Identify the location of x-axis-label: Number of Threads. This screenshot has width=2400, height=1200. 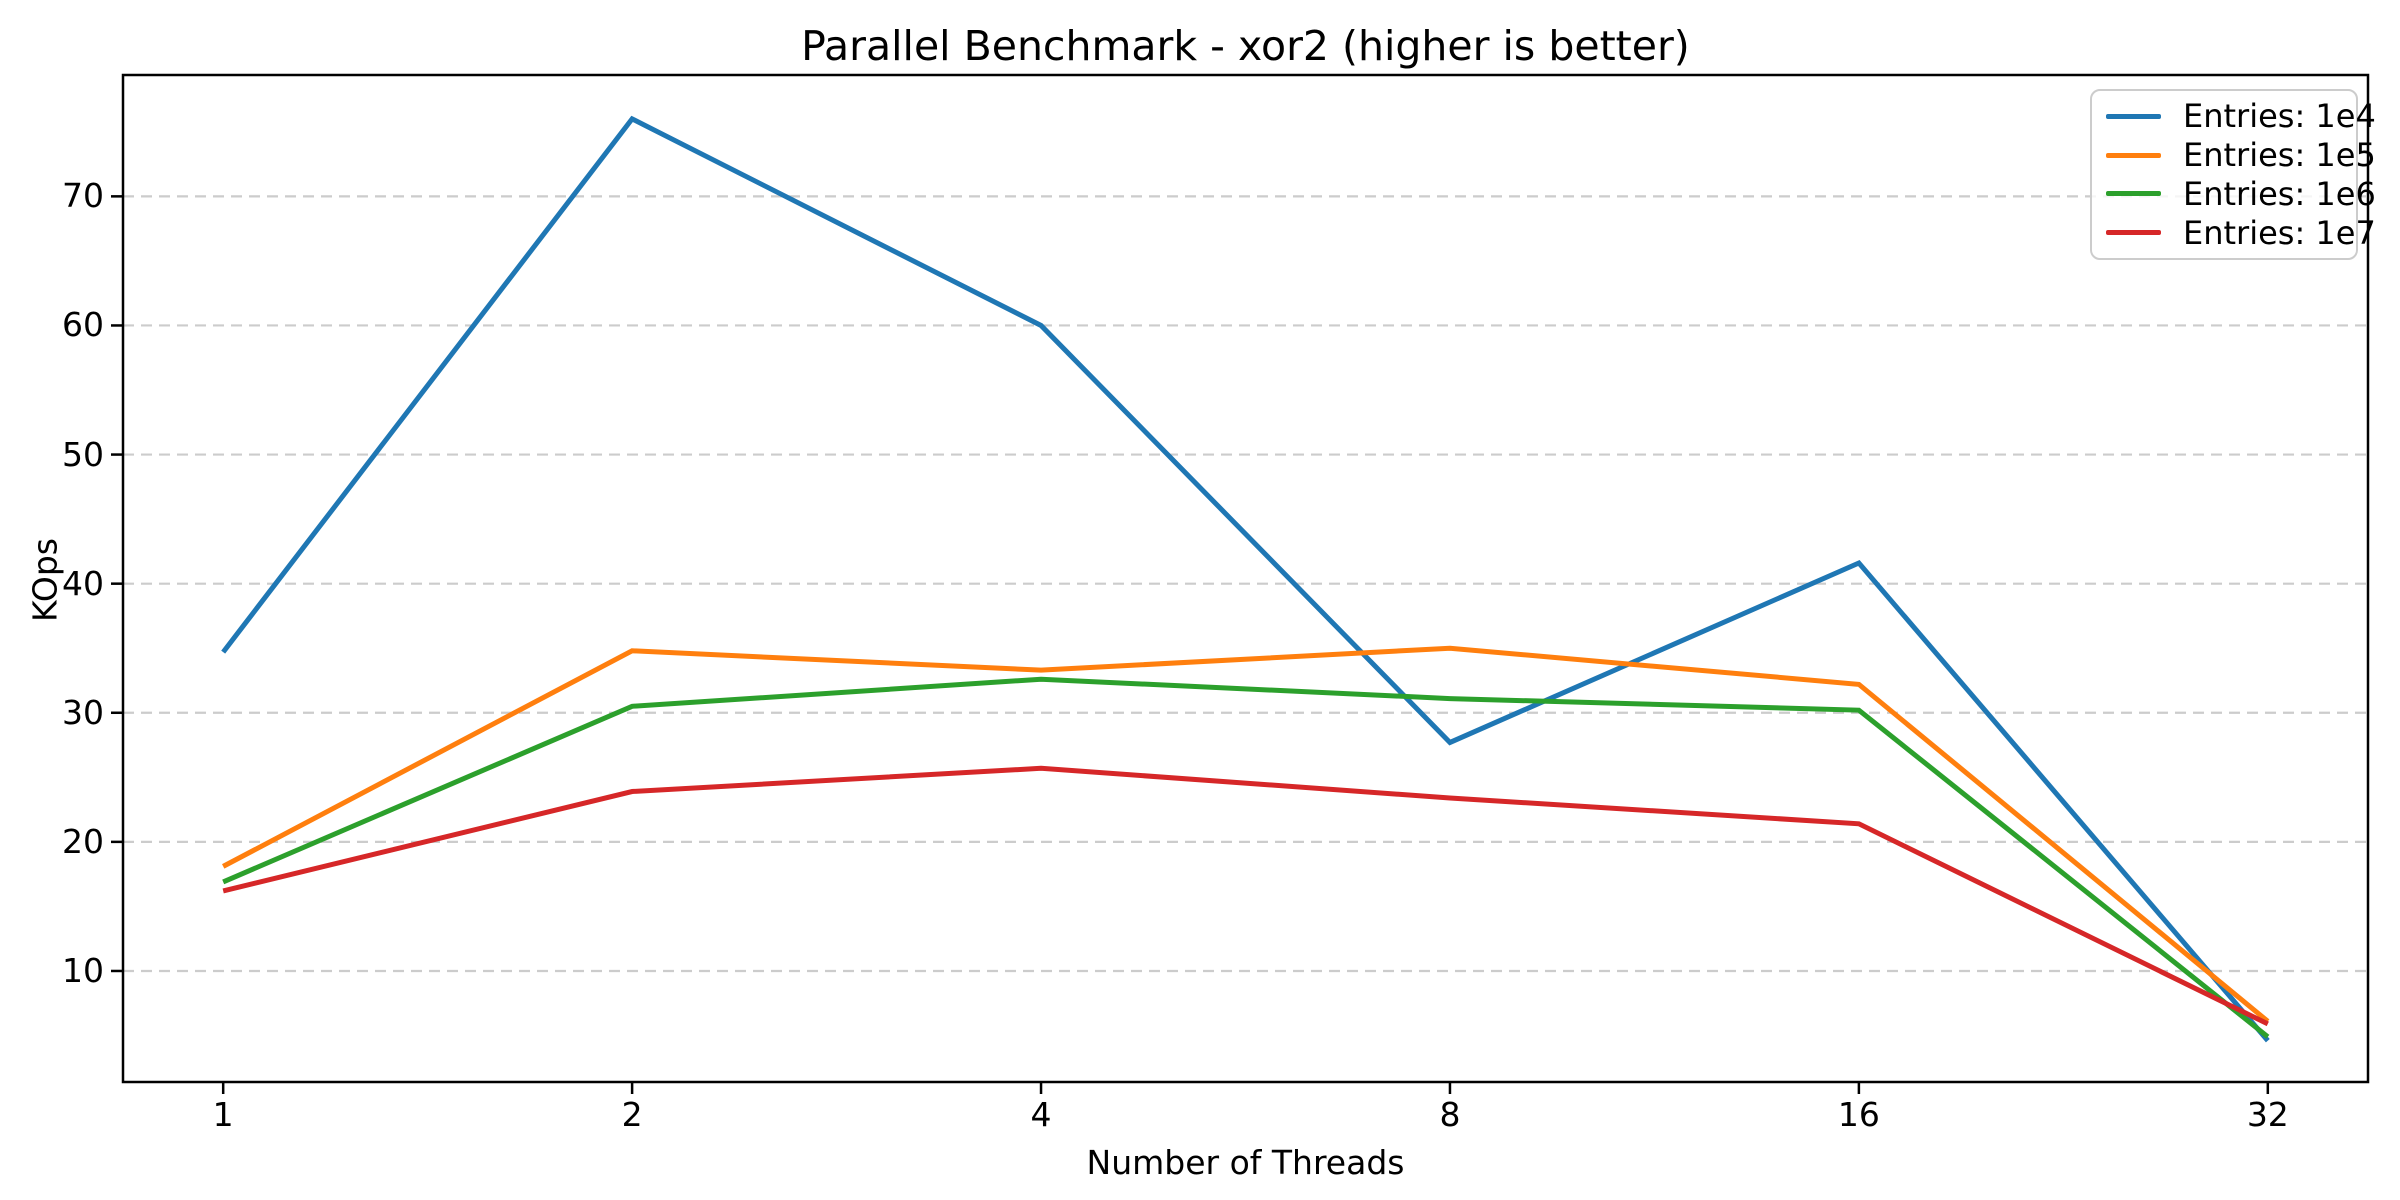
(1245, 1162).